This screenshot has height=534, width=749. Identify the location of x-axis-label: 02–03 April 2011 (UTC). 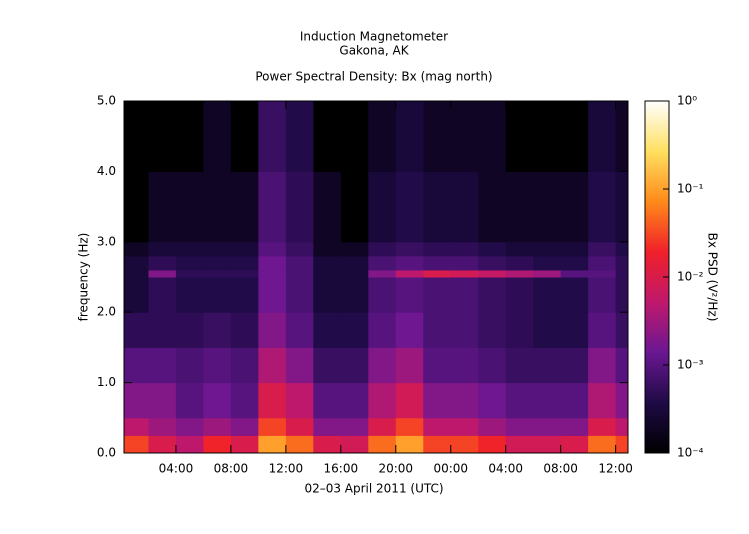
(373, 489).